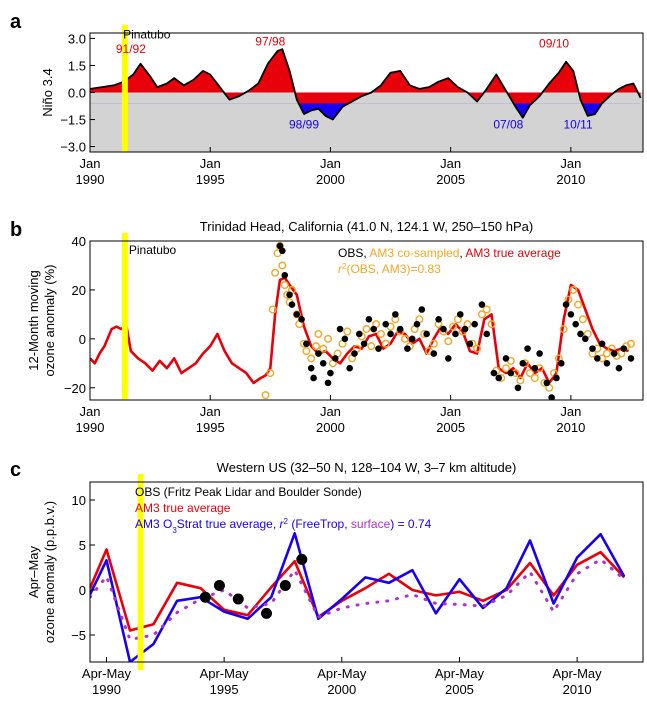  What do you see at coordinates (319, 524) in the screenshot?
I see `panel-c-legend-line3-part-5: (FreeTrop,` at bounding box center [319, 524].